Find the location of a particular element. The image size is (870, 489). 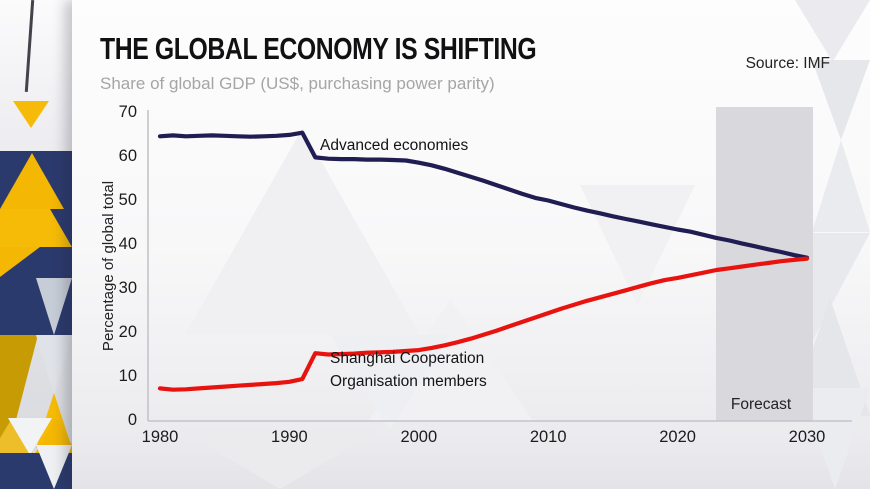

y-tick-20: 20 is located at coordinates (127, 331).